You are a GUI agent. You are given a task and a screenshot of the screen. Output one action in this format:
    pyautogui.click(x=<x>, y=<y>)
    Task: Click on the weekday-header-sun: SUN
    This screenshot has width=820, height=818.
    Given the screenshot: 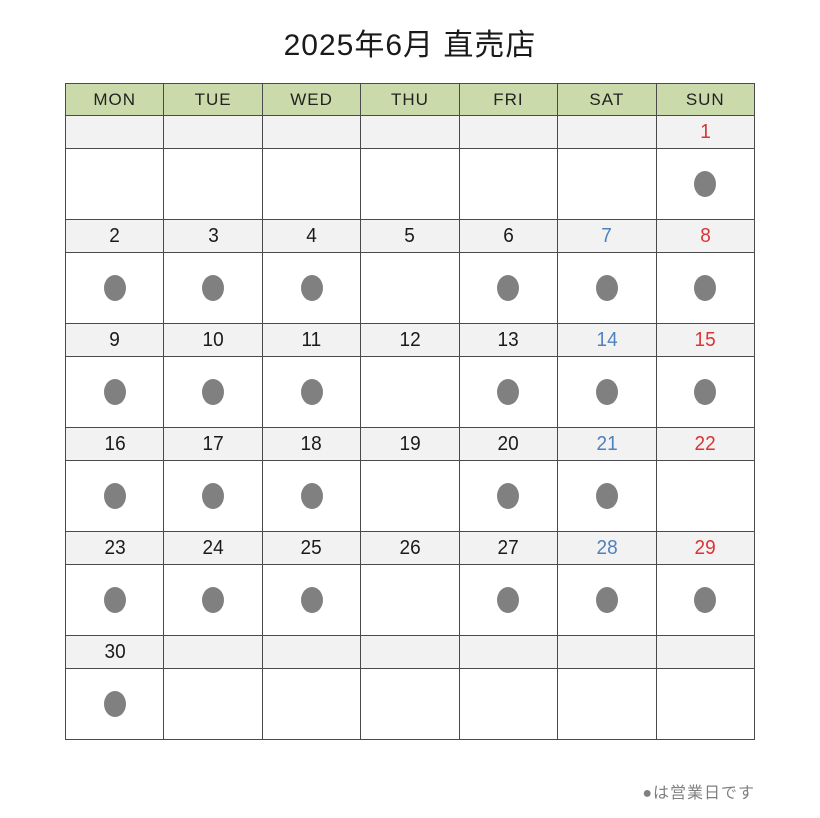 What is the action you would take?
    pyautogui.click(x=705, y=99)
    